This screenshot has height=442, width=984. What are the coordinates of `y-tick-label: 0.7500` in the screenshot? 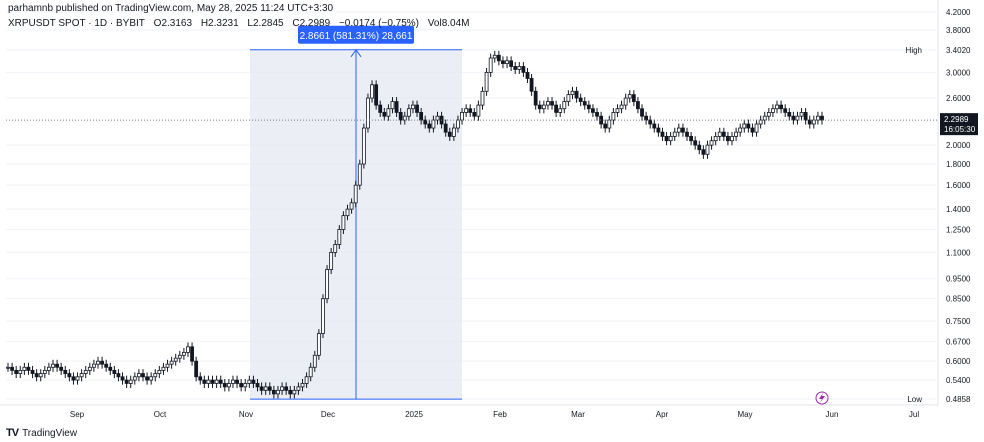 It's located at (958, 321).